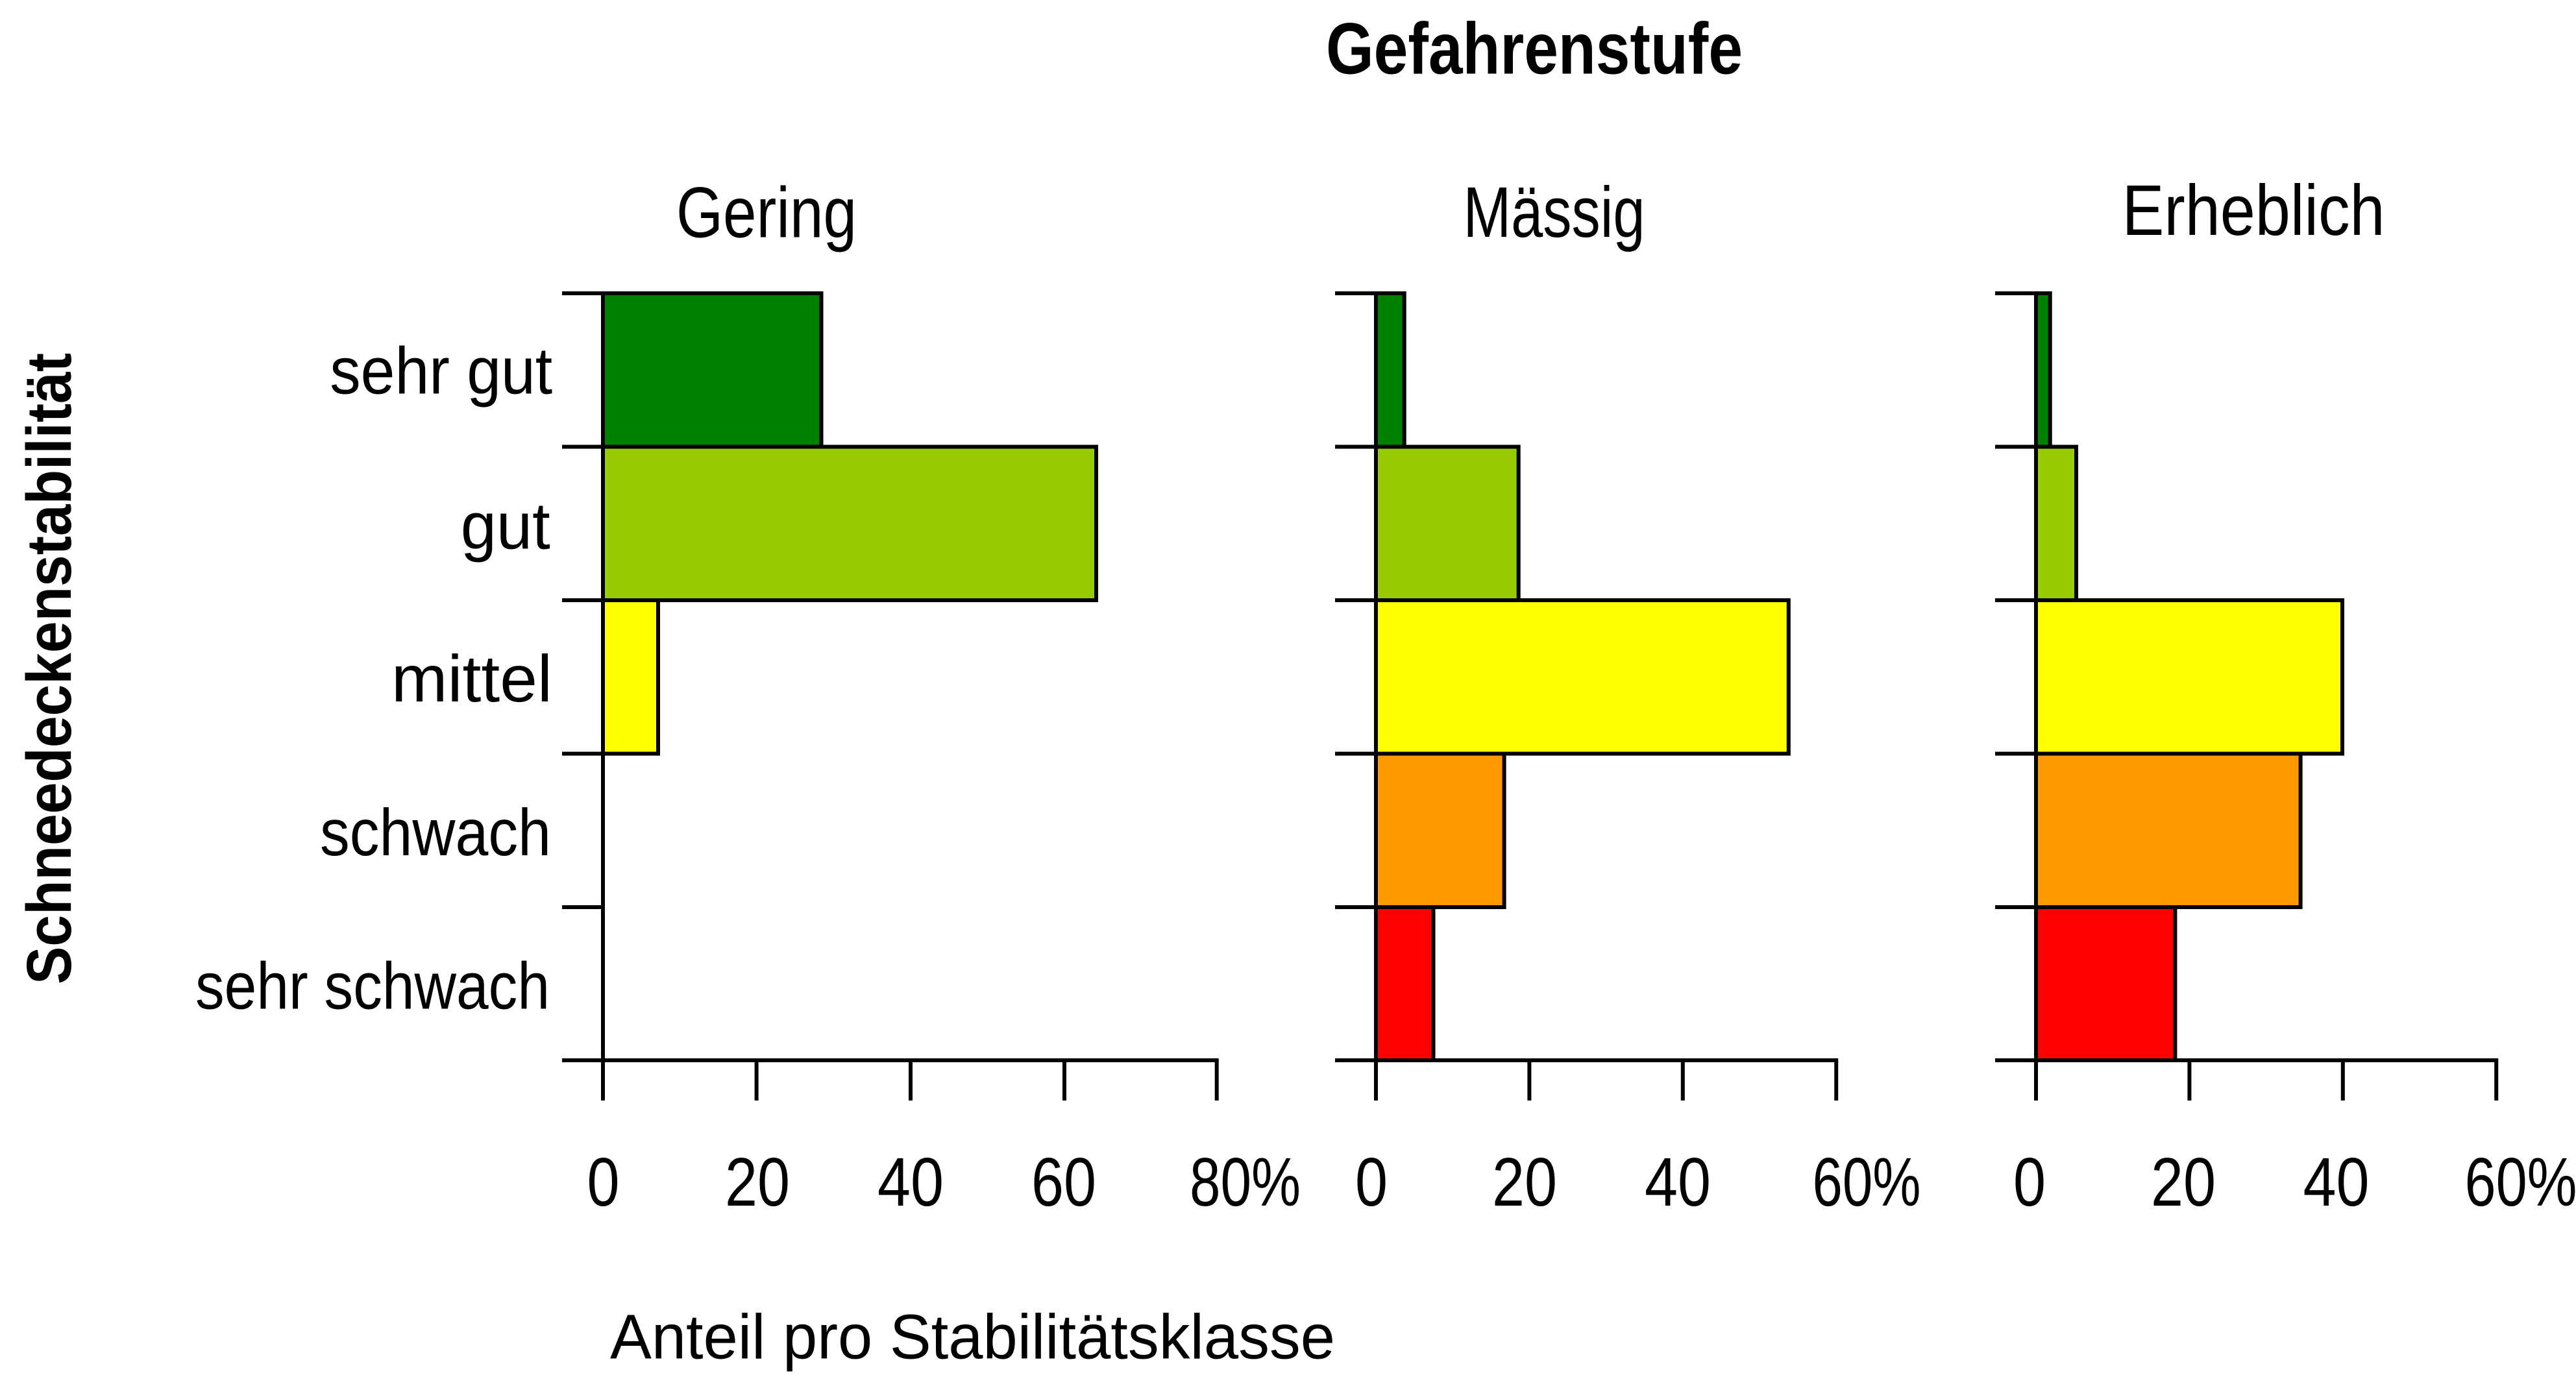 This screenshot has height=1375, width=2576. I want to click on svg-text: 60, so click(1063, 1182).